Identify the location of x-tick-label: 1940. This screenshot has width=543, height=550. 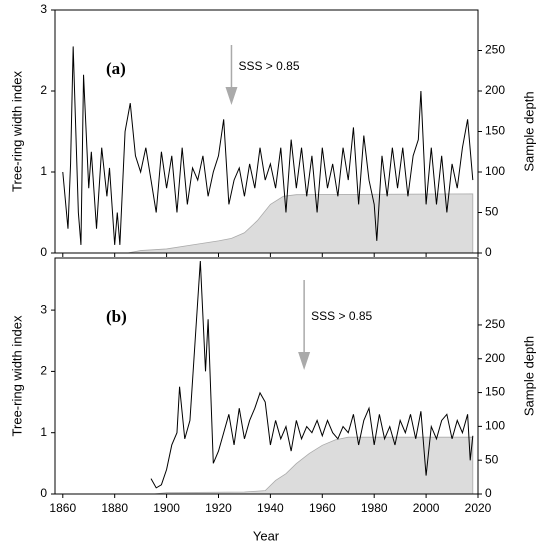
(270, 508).